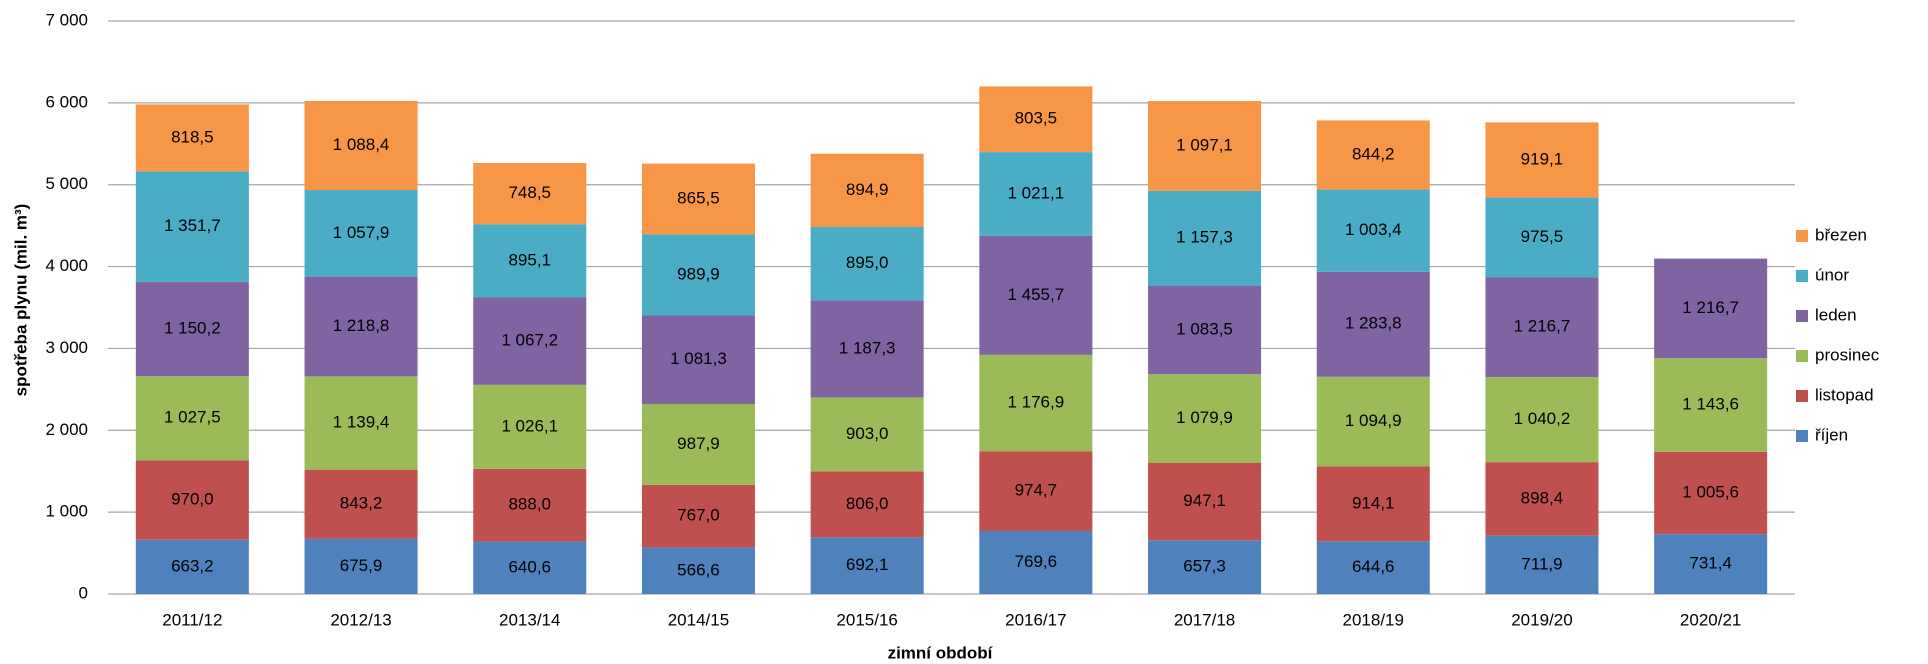 Image resolution: width=1928 pixels, height=664 pixels. I want to click on value-label: 1 083,5, so click(1204, 328).